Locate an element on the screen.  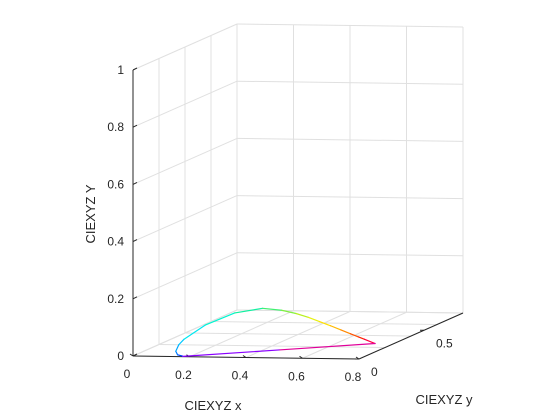
z-tick-label: 1 is located at coordinates (120, 70).